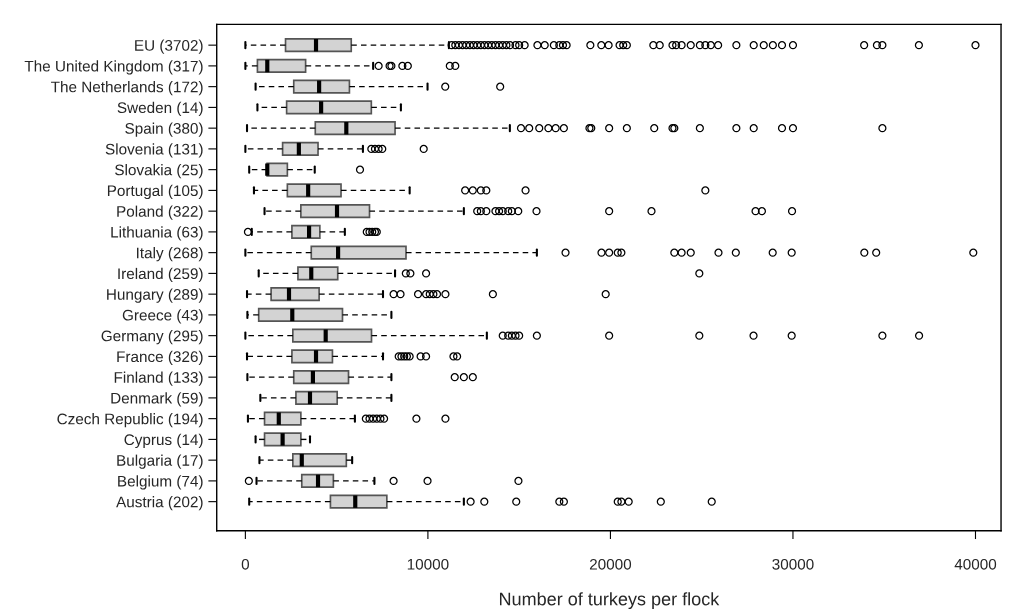  Describe the element at coordinates (160, 461) in the screenshot. I see `y-tick-label: Bulgaria (17)` at that location.